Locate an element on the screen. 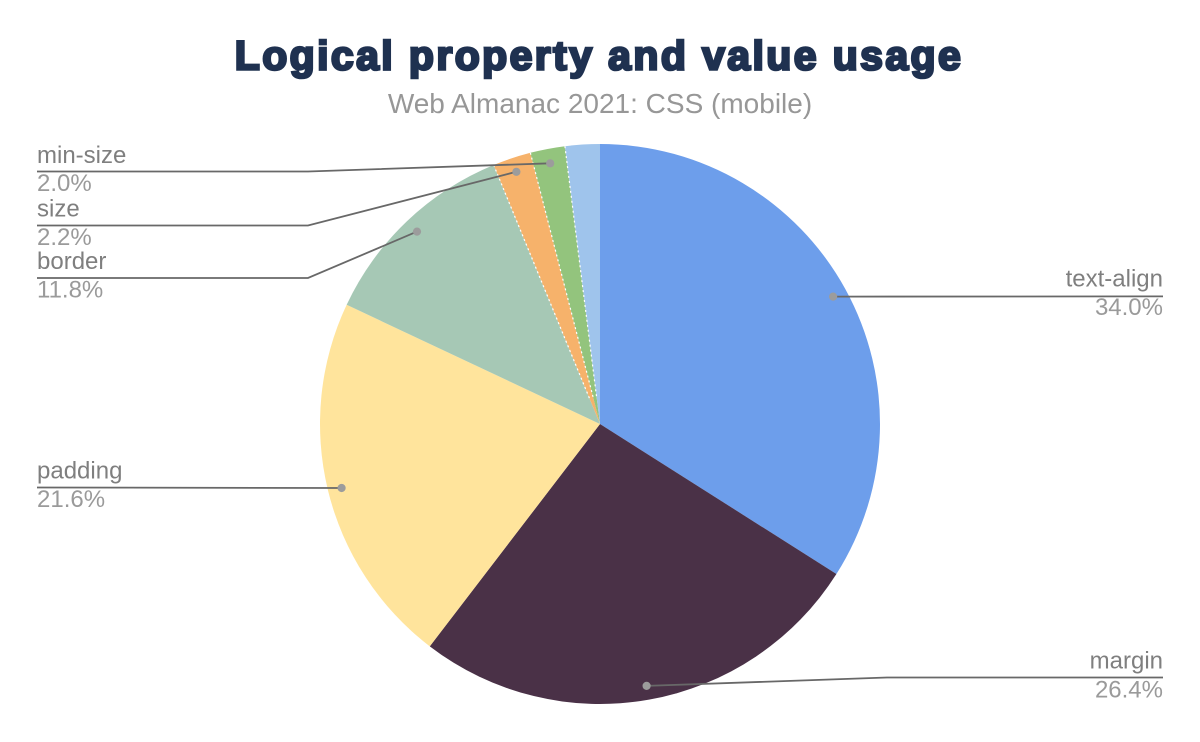  svg-text: padding is located at coordinates (79, 471).